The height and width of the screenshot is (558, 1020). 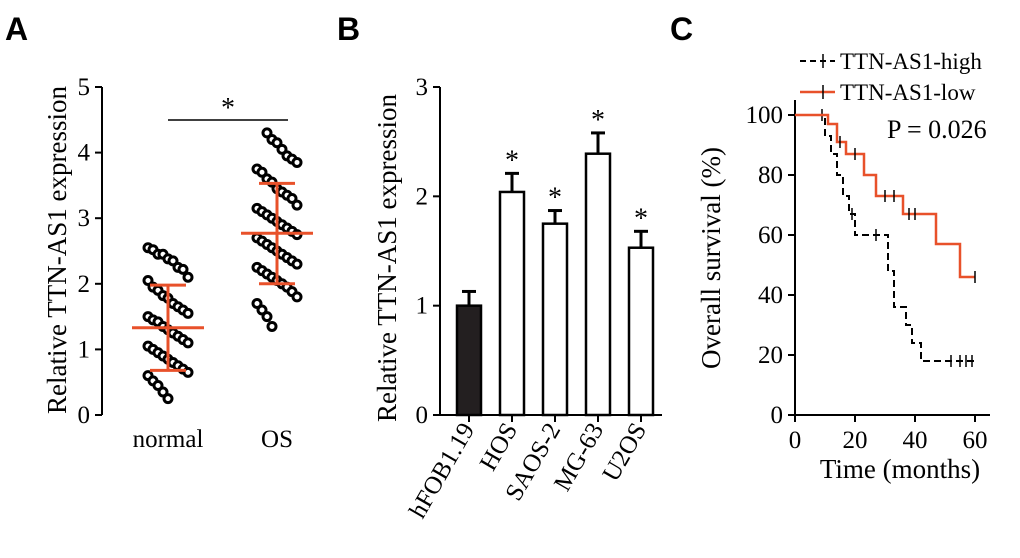 I want to click on x-tick-label: 60, so click(x=975, y=440).